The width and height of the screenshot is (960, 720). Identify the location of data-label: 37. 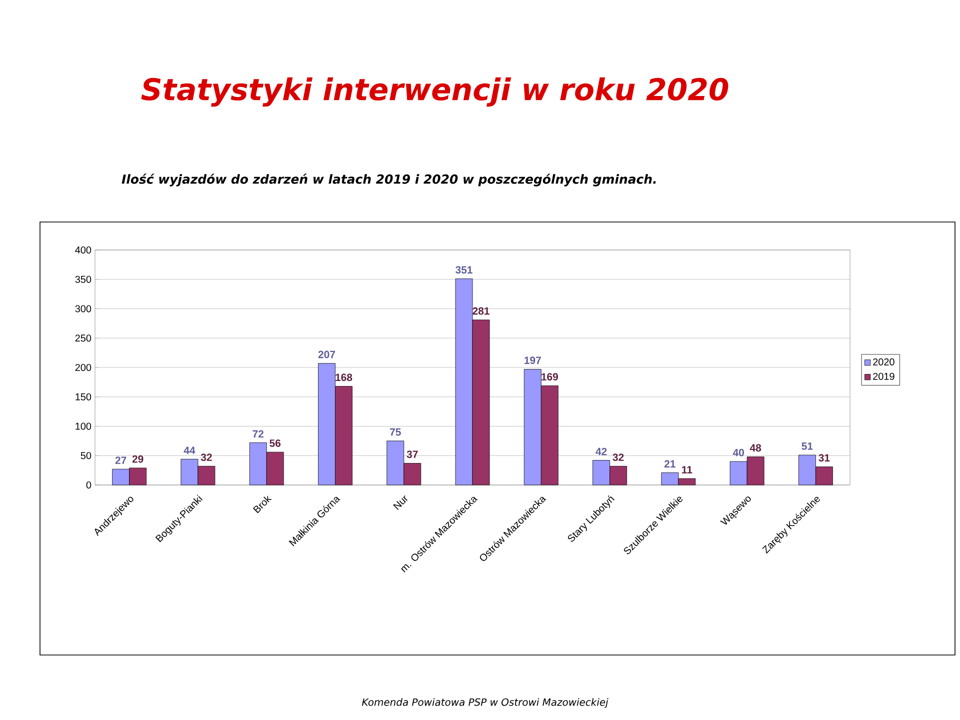
(412, 454).